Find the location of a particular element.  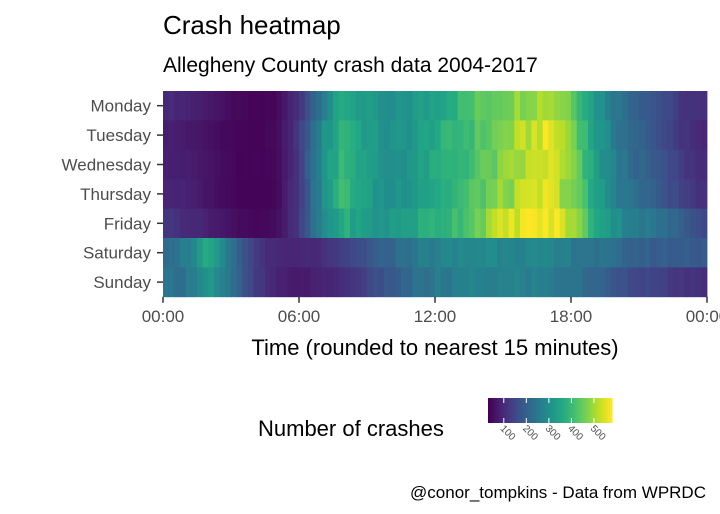

y-tick-label: Wednesday is located at coordinates (107, 165).